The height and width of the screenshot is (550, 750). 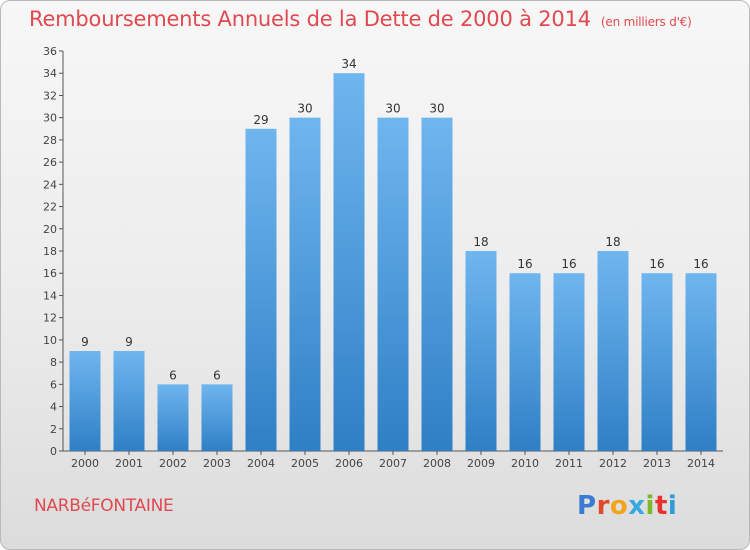 I want to click on bar-2003, so click(x=217, y=417).